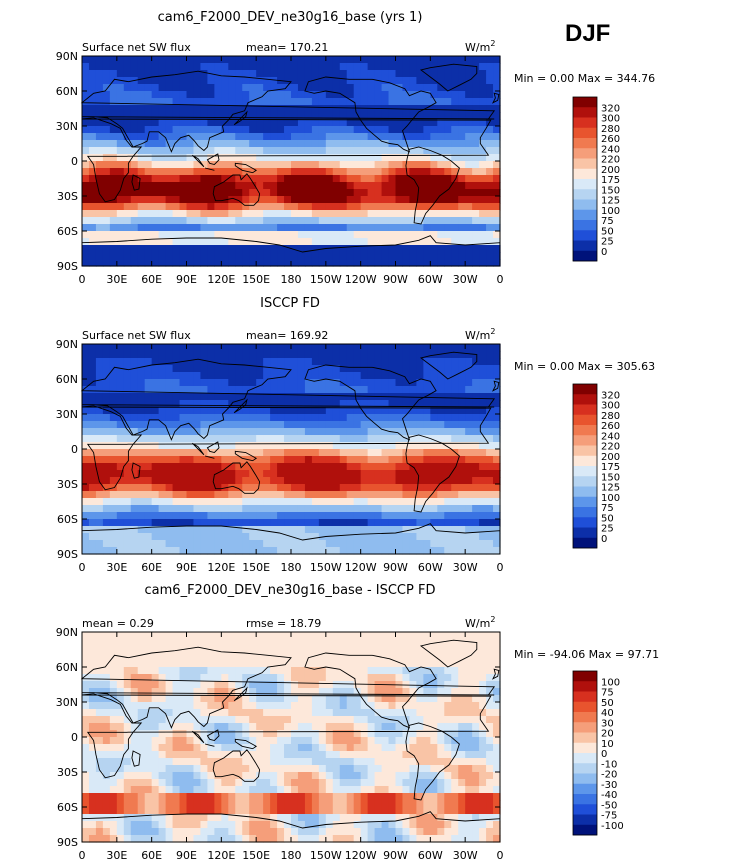 The width and height of the screenshot is (733, 866). I want to click on colorbar-label: 25, so click(607, 529).